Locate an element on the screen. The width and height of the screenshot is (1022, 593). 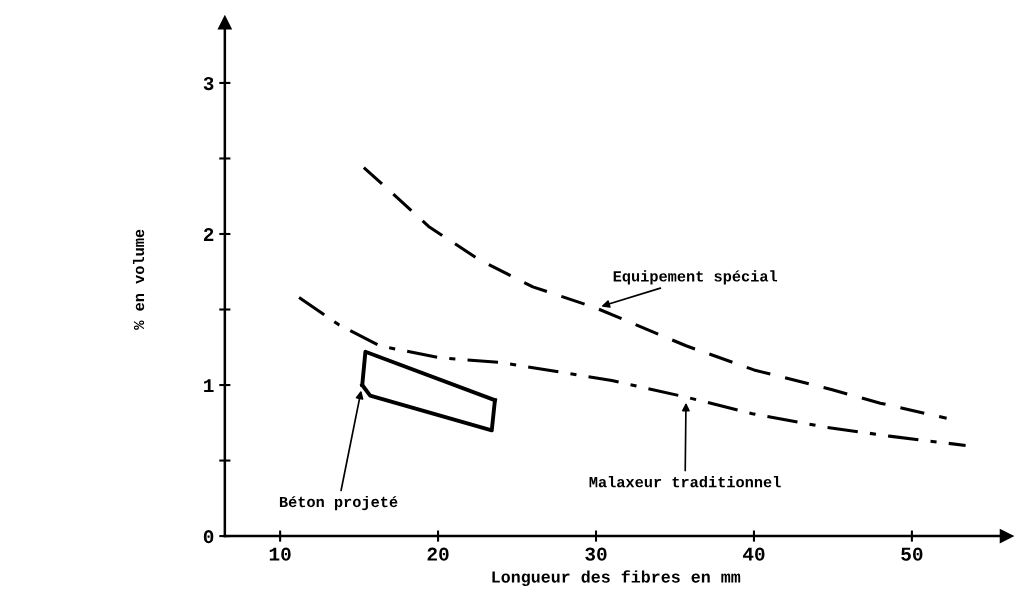
x-tick-label: 30 is located at coordinates (596, 554).